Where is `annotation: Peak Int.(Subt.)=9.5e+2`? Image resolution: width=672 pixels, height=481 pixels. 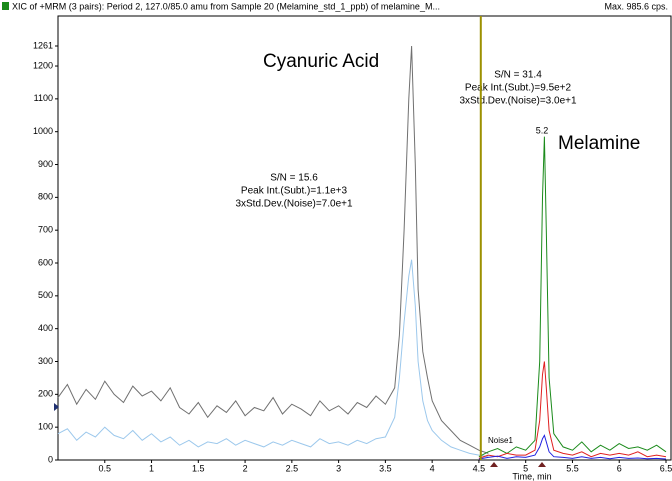 annotation: Peak Int.(Subt.)=9.5e+2 is located at coordinates (518, 88).